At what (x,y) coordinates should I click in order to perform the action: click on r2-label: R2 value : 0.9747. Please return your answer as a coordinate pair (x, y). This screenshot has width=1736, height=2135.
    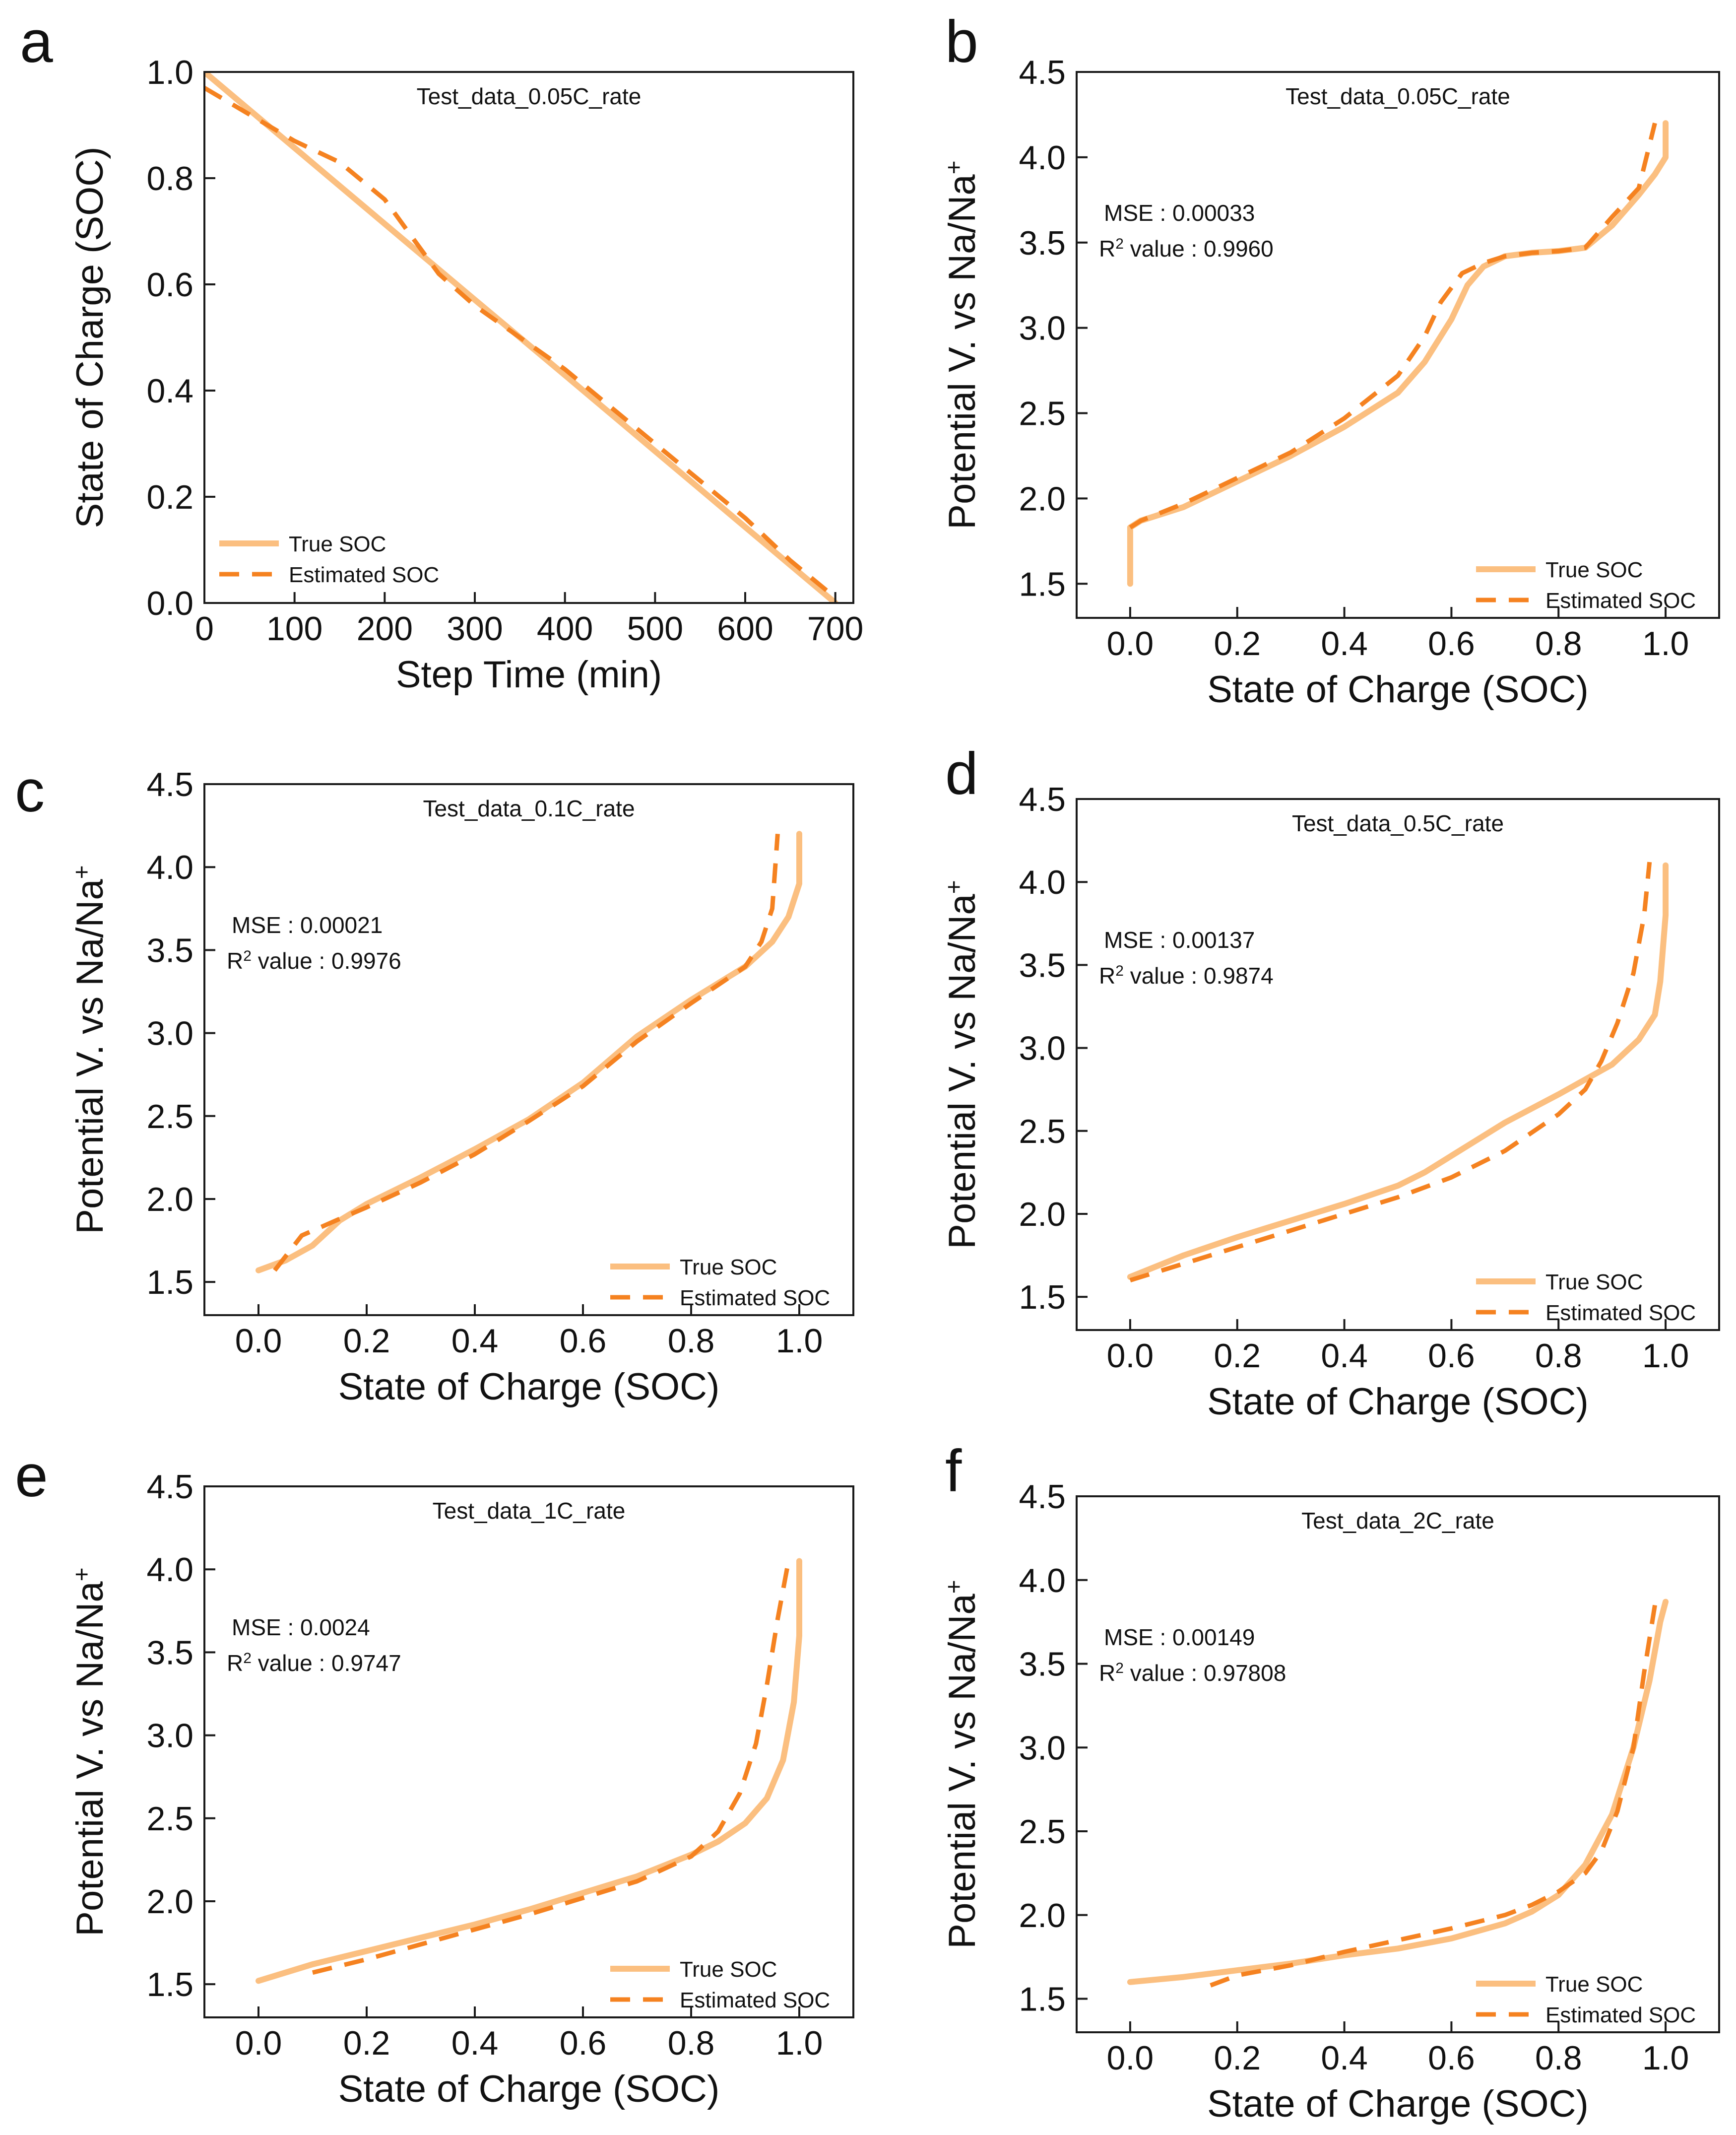
    Looking at the image, I should click on (314, 1663).